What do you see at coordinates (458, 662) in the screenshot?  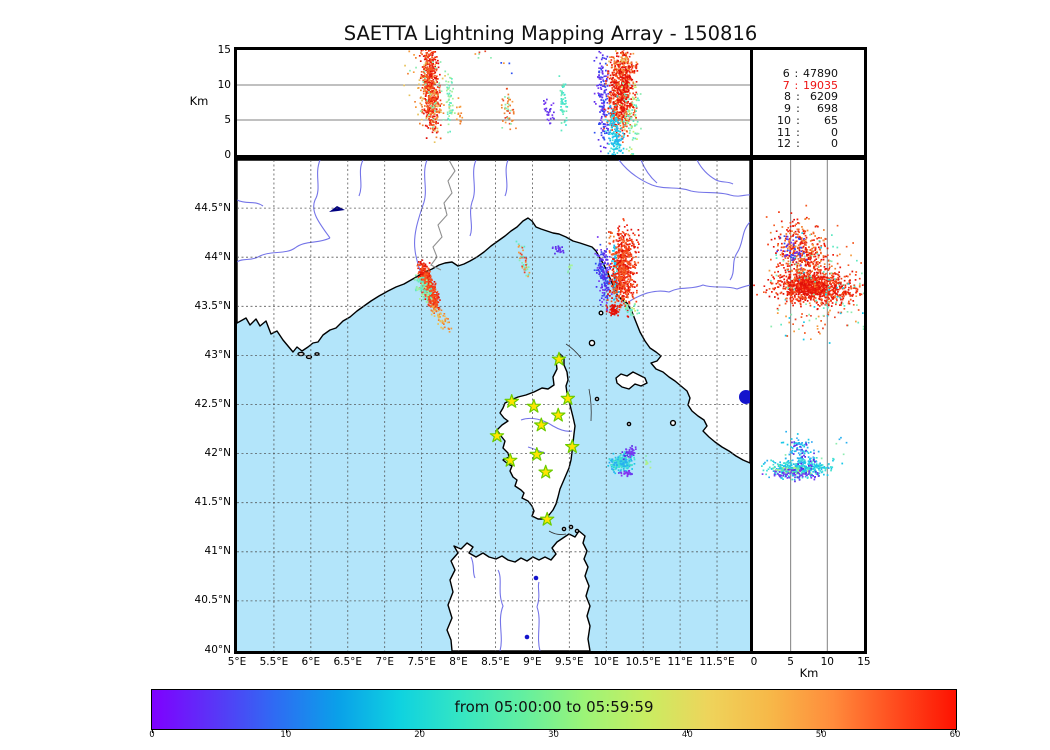 I see `map-lon-tick-label: 8°E` at bounding box center [458, 662].